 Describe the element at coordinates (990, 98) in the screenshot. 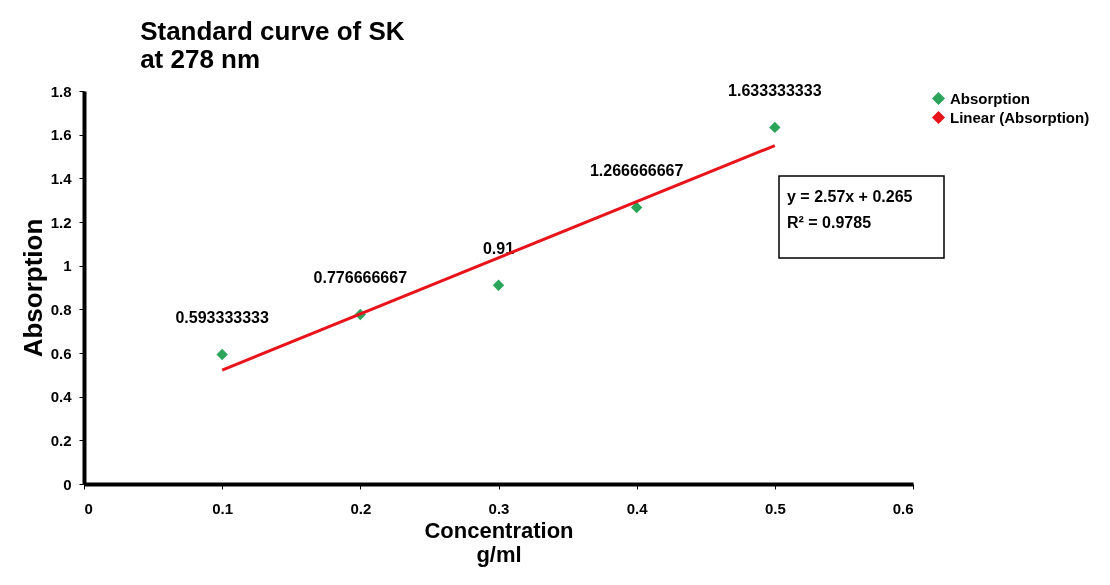

I see `legend-label: Absorption` at that location.